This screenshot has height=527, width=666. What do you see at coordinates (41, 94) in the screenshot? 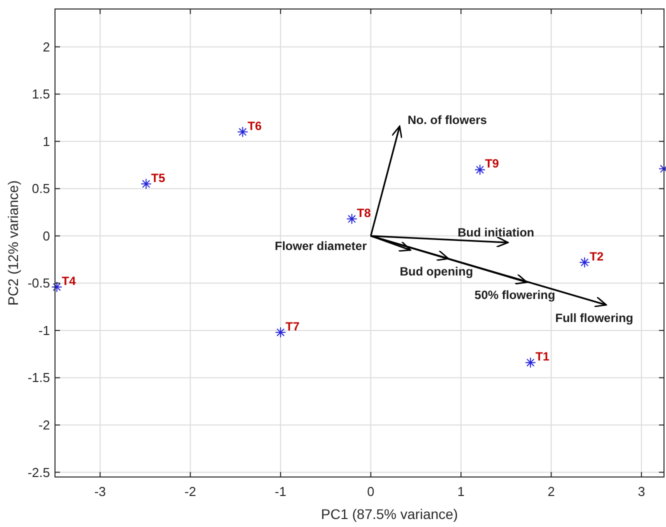
I see `y-tick-label: 1.5` at bounding box center [41, 94].